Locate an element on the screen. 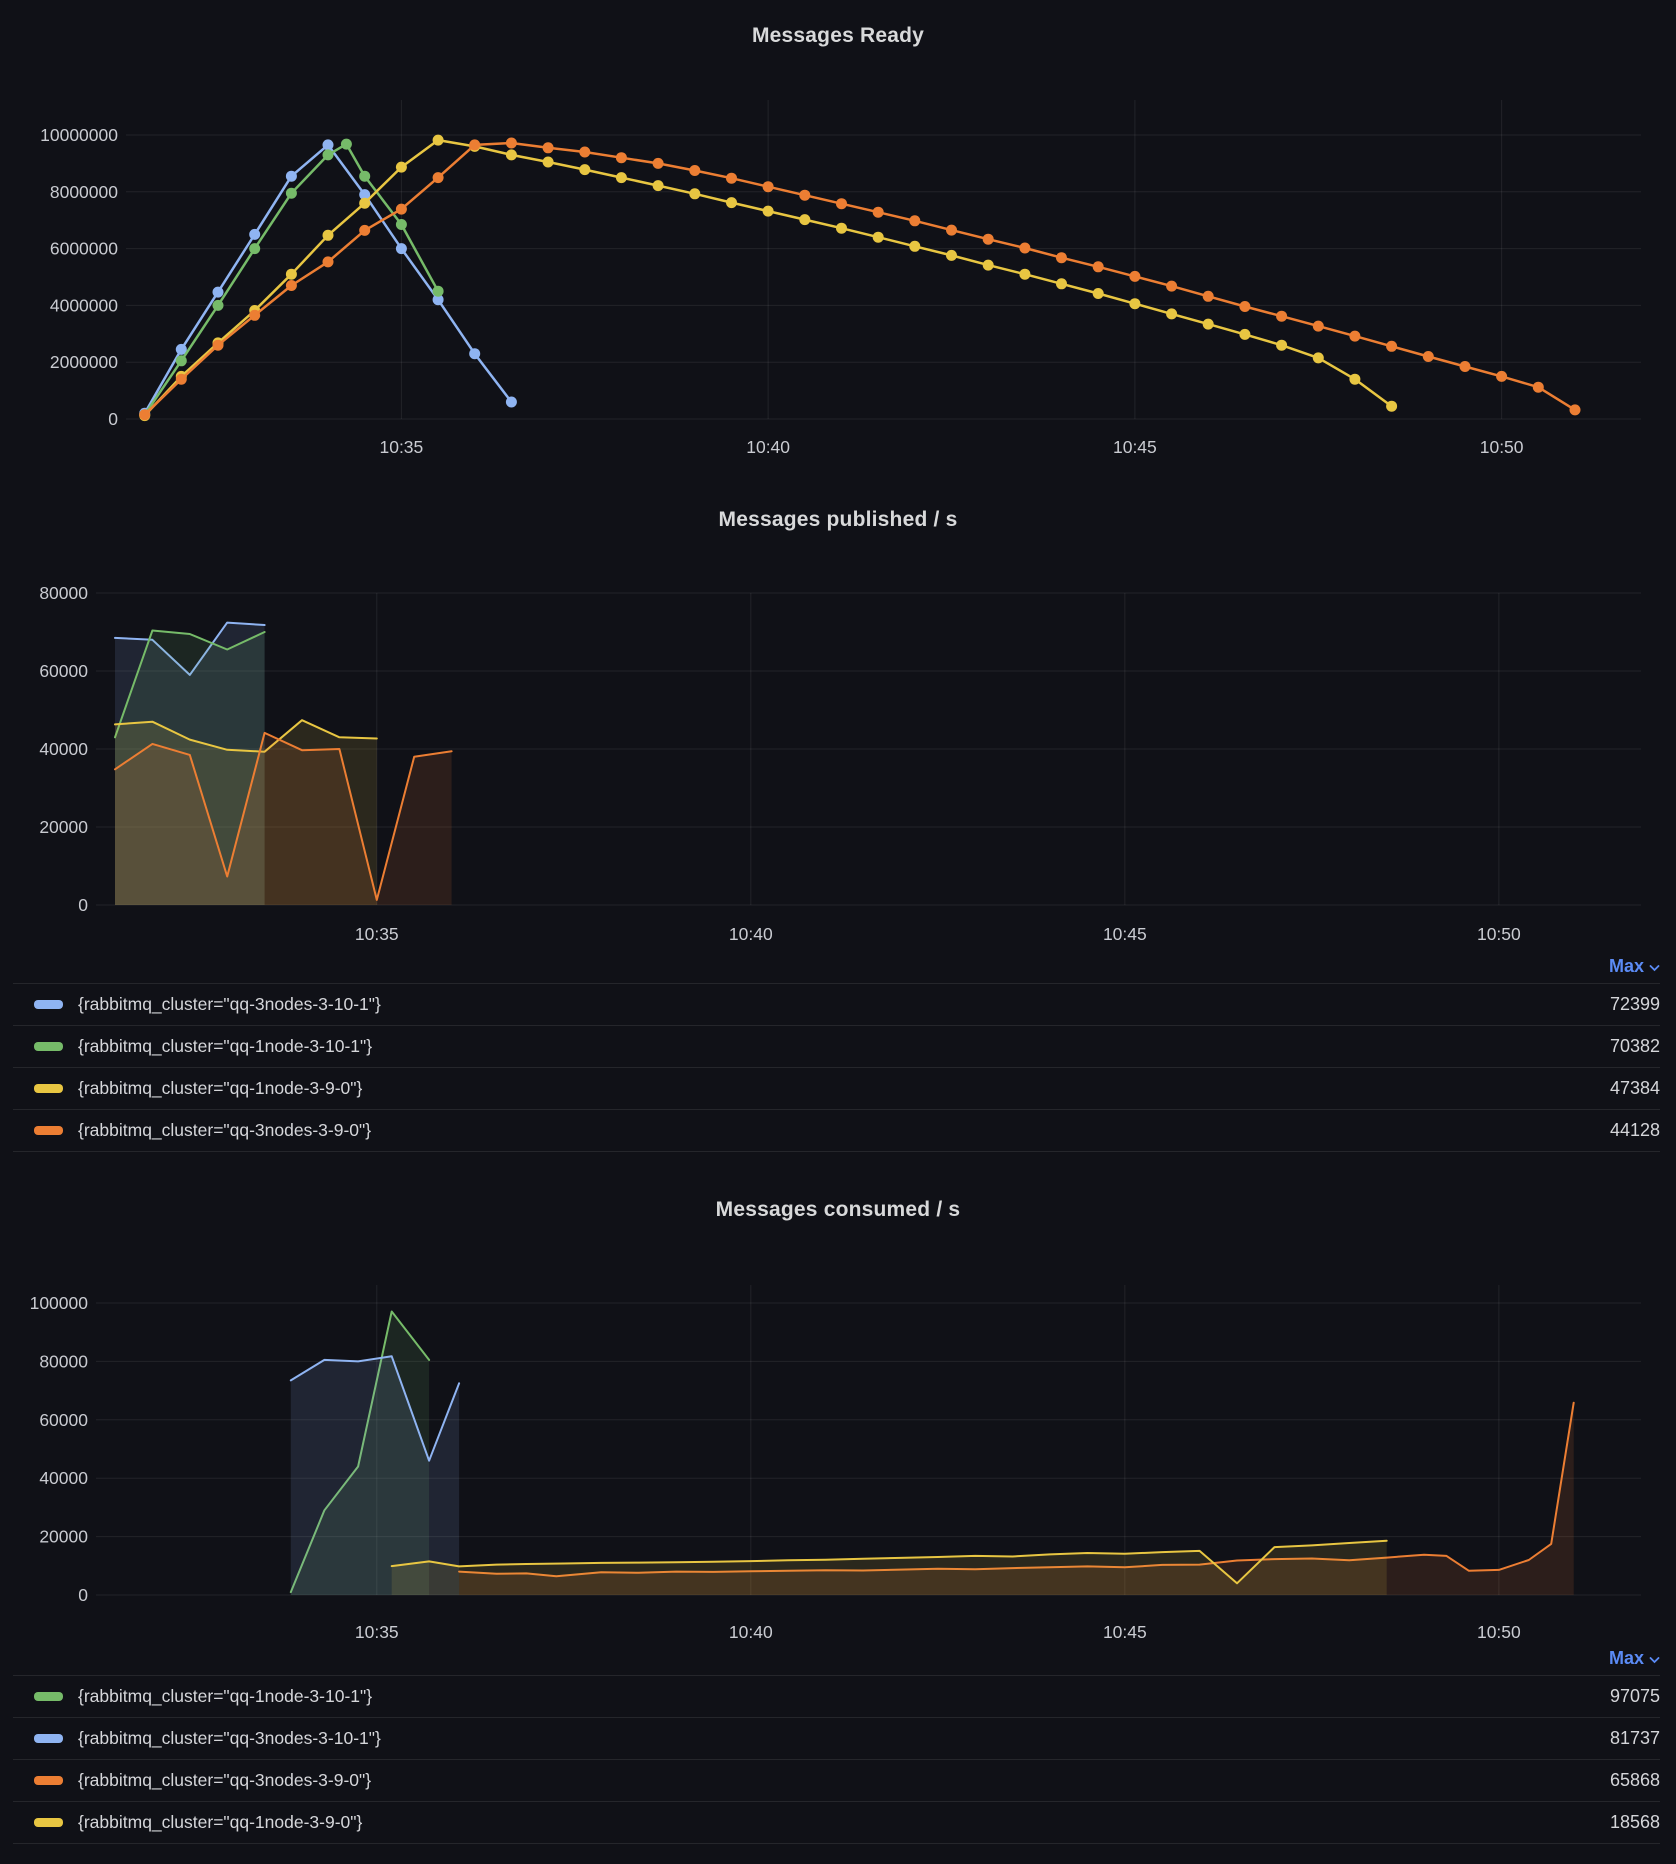 Image resolution: width=1676 pixels, height=1864 pixels. series-line-yellow is located at coordinates (889, 1562).